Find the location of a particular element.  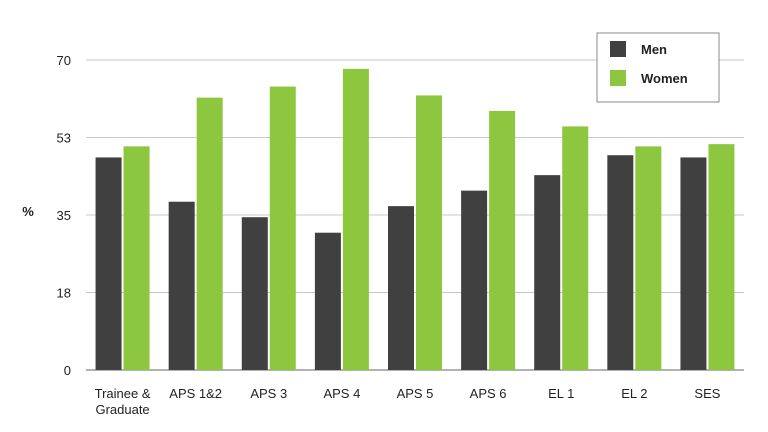

x-tick-label: APS 5 is located at coordinates (415, 393).